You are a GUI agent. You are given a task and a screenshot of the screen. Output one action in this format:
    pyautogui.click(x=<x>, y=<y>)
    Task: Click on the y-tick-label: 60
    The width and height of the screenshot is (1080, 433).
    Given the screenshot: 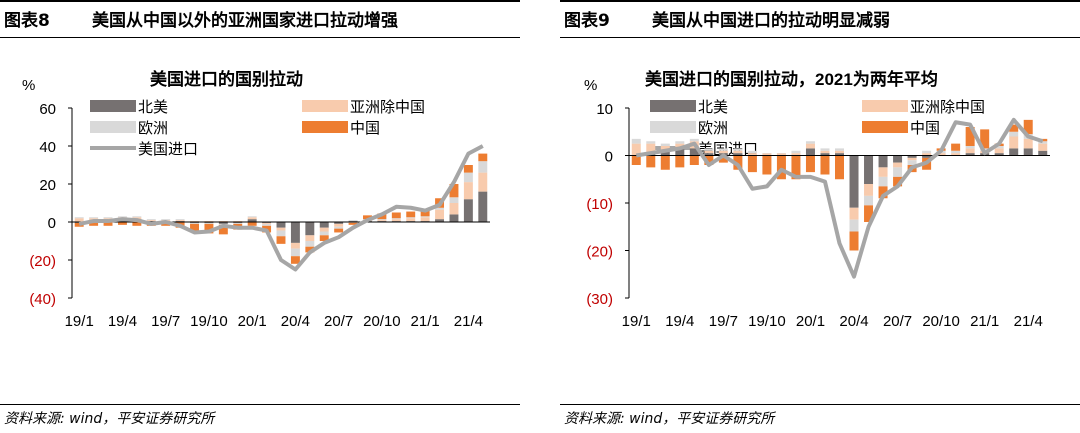 What is the action you would take?
    pyautogui.click(x=47, y=109)
    